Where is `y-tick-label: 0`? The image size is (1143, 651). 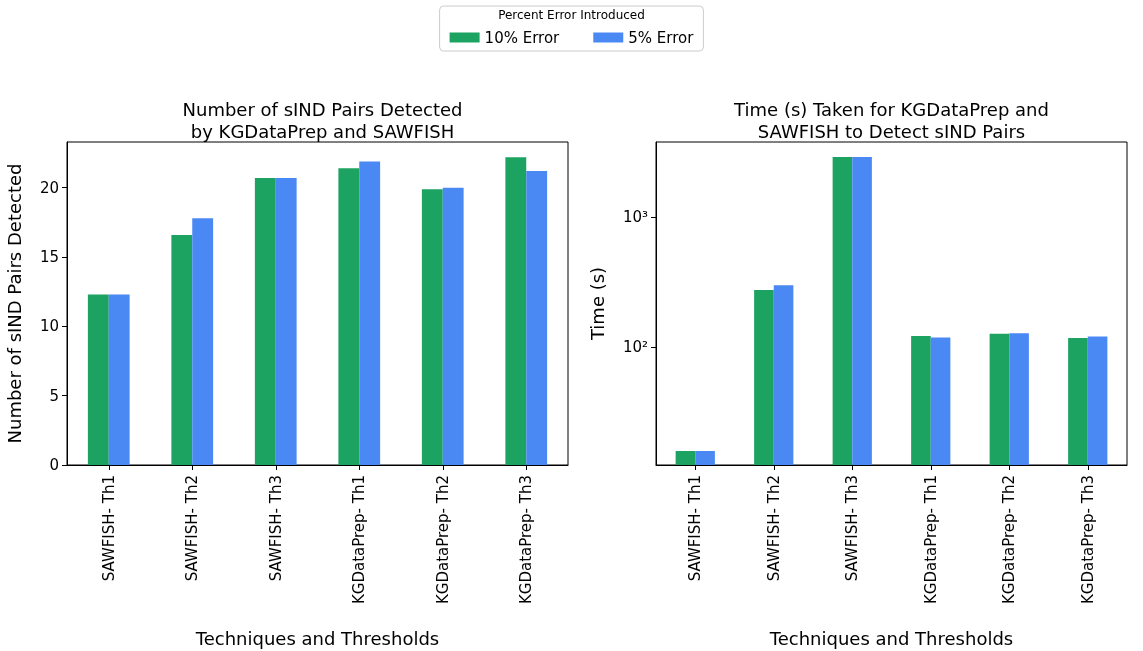
y-tick-label: 0 is located at coordinates (54, 465).